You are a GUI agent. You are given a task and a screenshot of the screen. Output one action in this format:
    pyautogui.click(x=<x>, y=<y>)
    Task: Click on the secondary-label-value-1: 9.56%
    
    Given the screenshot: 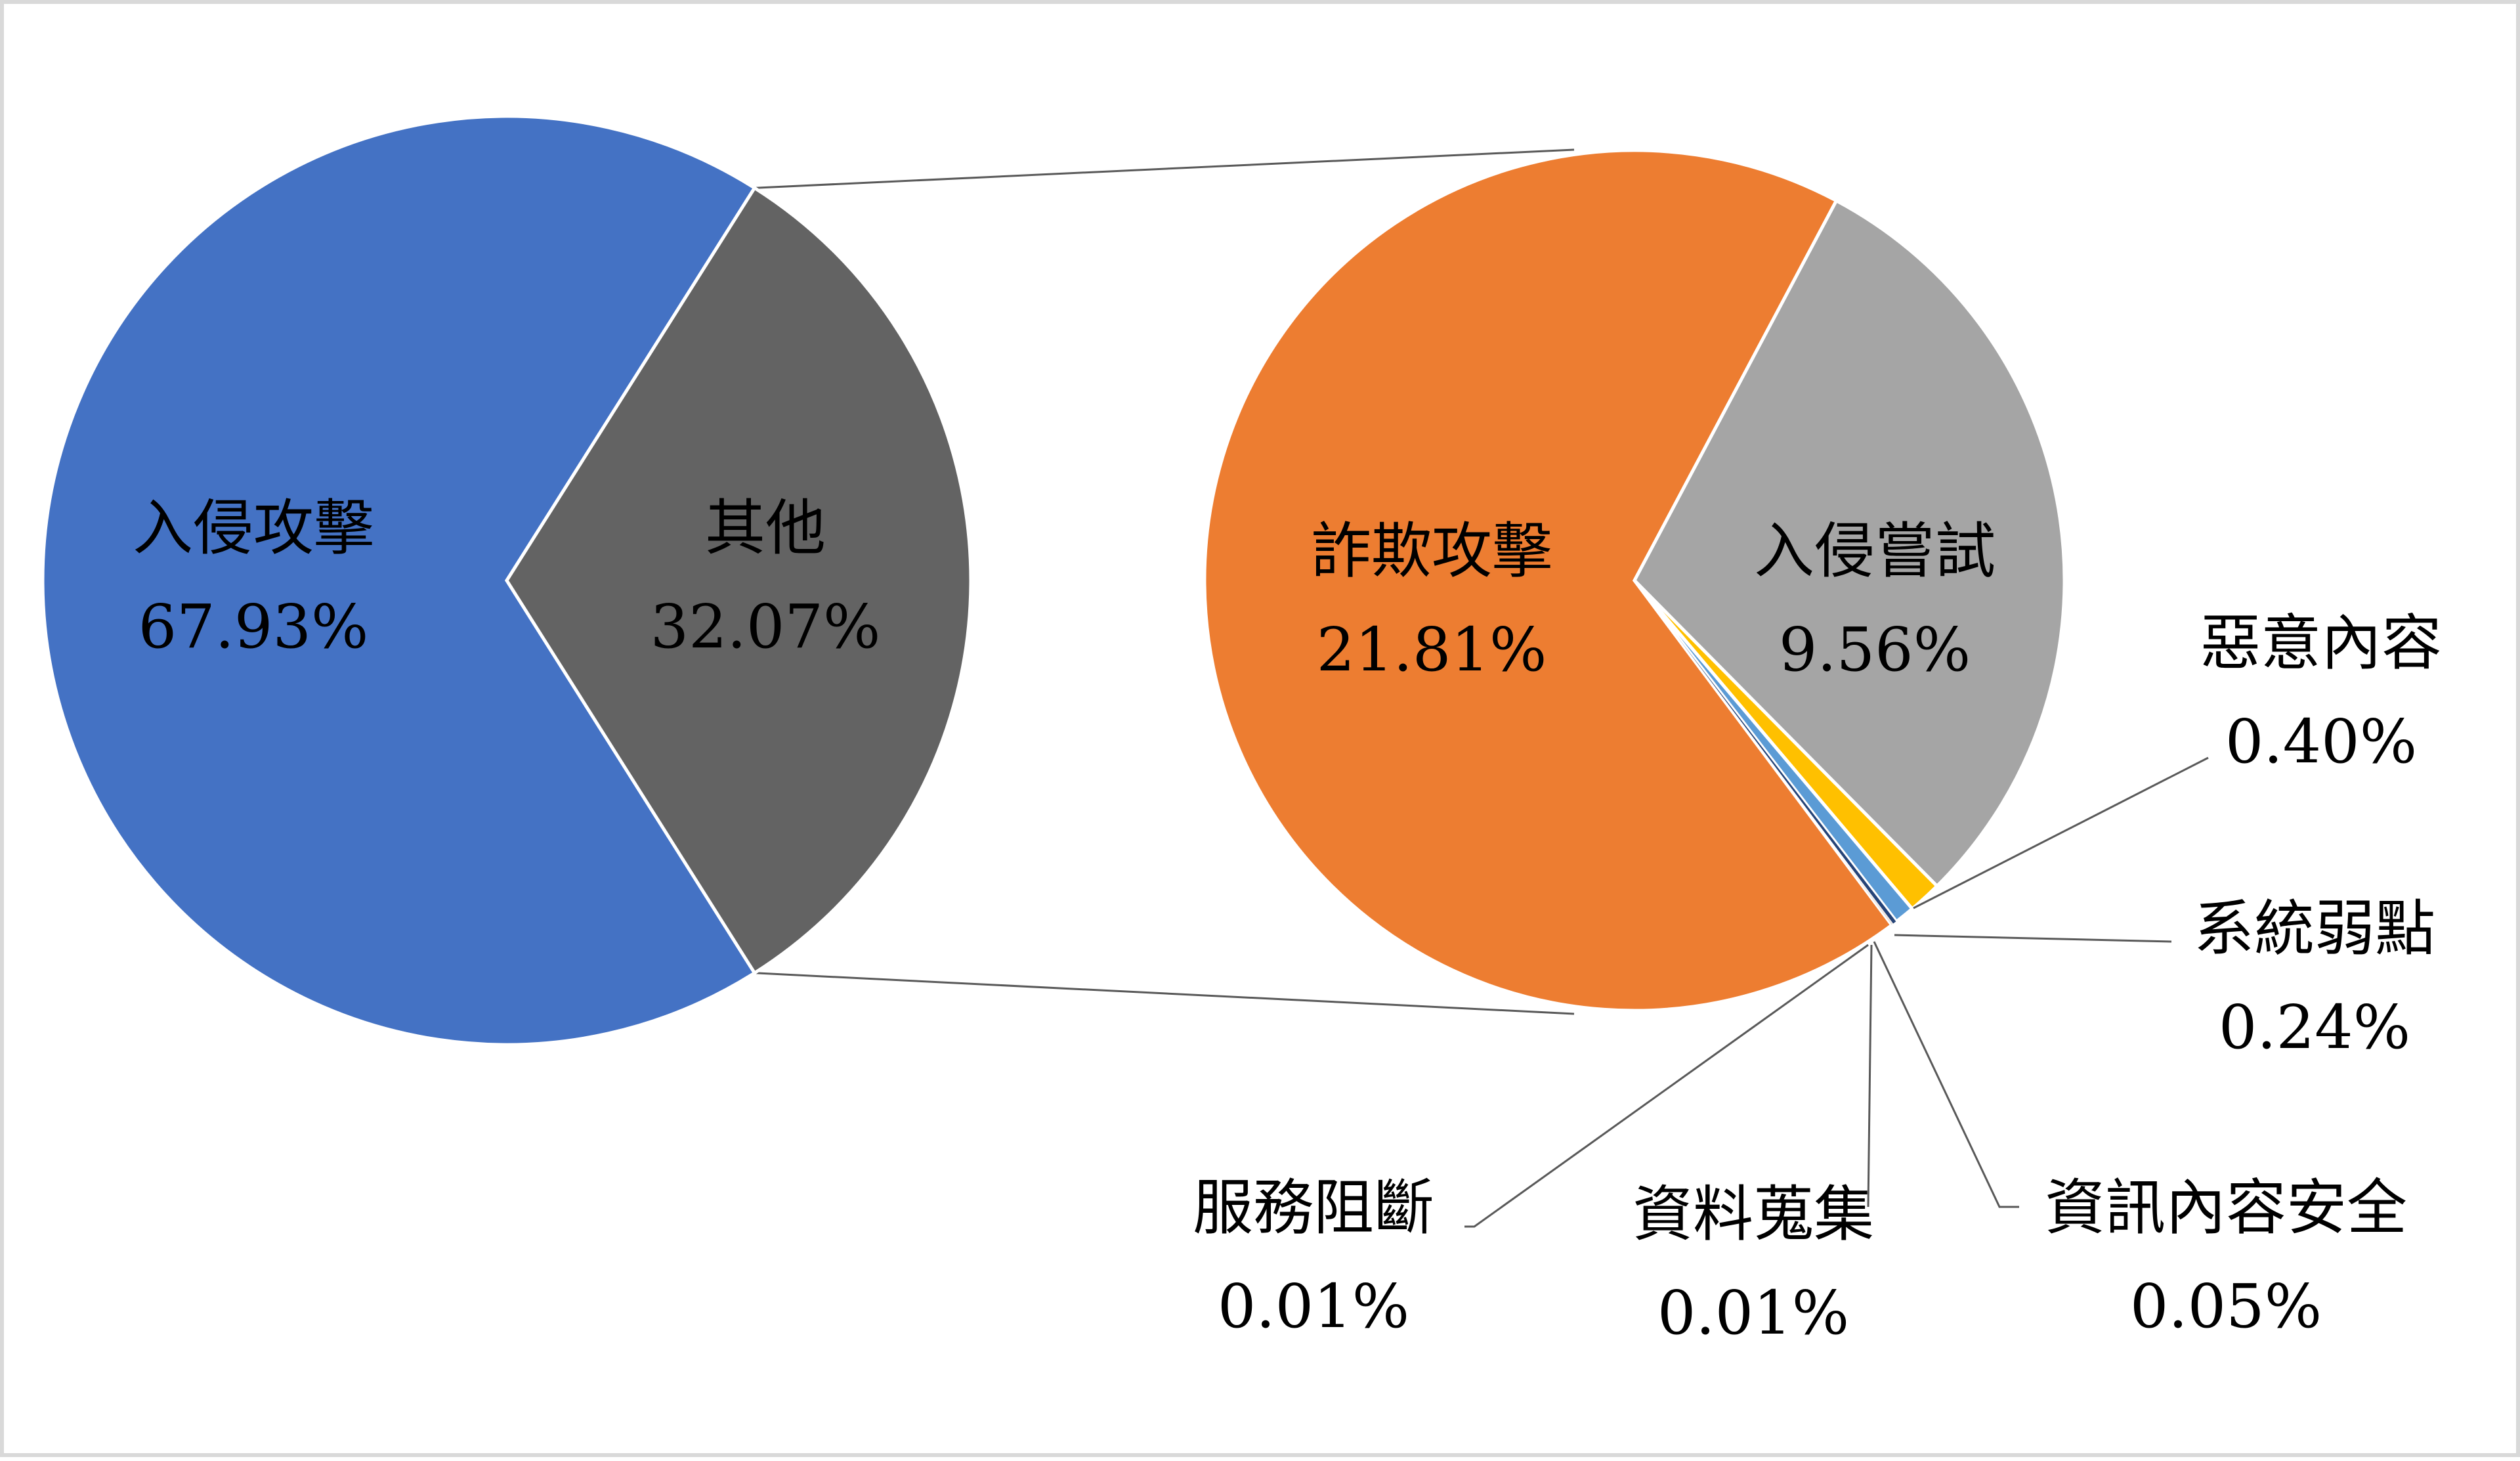 What is the action you would take?
    pyautogui.click(x=1875, y=650)
    